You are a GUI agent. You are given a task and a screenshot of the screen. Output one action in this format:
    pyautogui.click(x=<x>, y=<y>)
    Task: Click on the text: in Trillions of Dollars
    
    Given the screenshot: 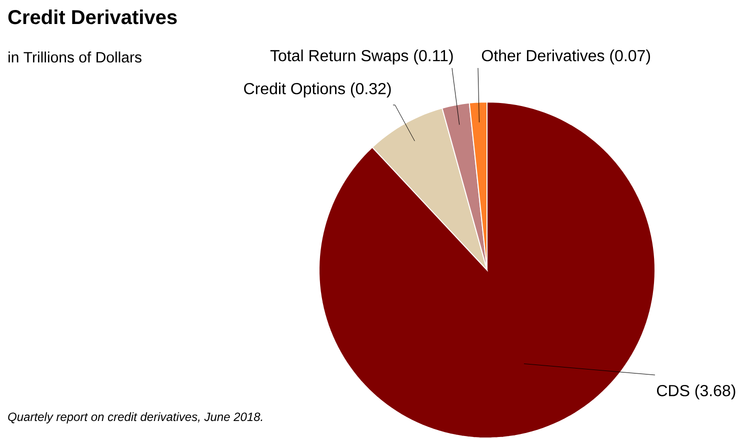 What is the action you would take?
    pyautogui.click(x=75, y=57)
    